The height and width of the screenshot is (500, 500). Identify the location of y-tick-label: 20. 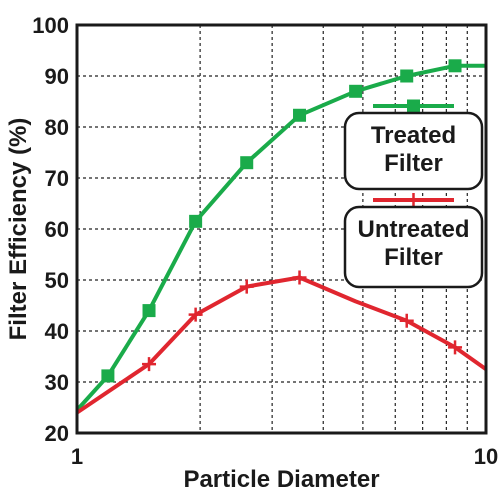
(57, 433).